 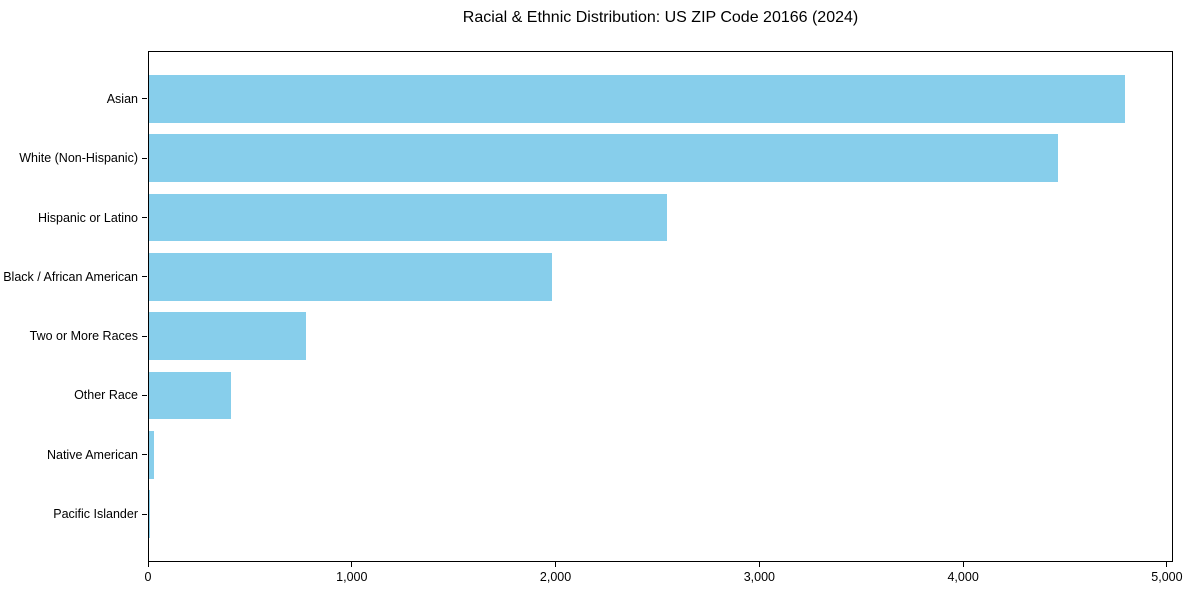 I want to click on y-tick-label: Asian, so click(x=122, y=98).